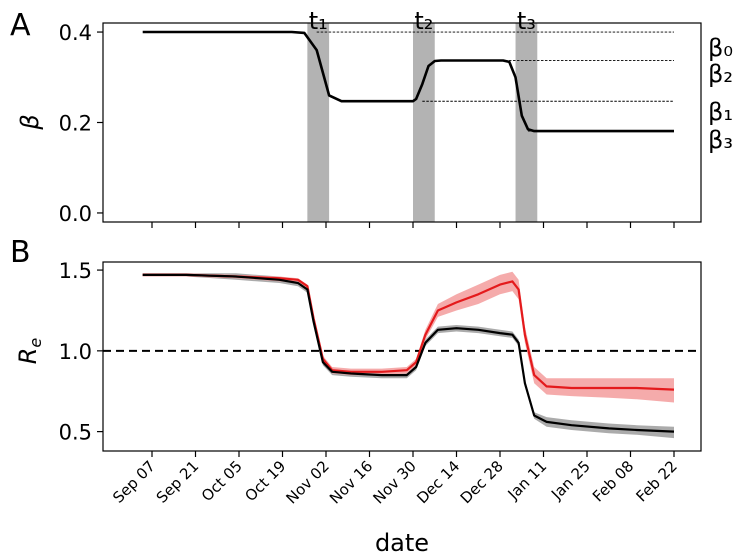  What do you see at coordinates (482, 482) in the screenshot?
I see `x-tick-label: Dec 28` at bounding box center [482, 482].